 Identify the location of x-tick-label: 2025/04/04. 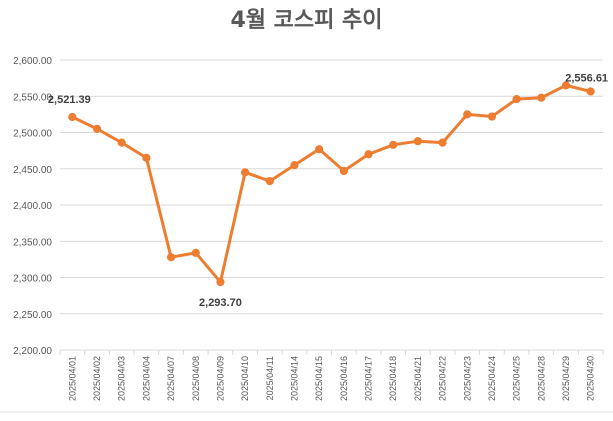
(146, 378).